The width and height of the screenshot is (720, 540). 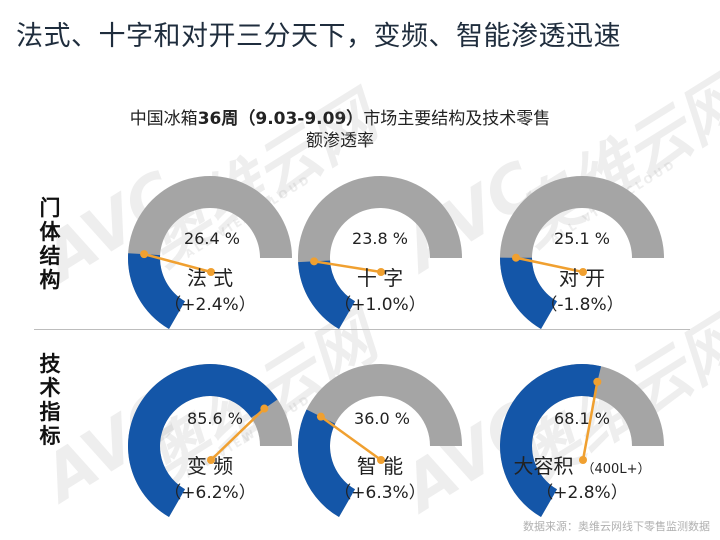 What do you see at coordinates (582, 238) in the screenshot?
I see `gauge-value-label: 25.1 %` at bounding box center [582, 238].